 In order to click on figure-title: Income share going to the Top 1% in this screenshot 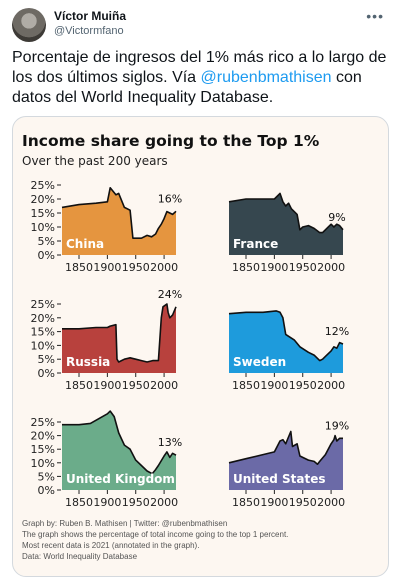, I will do `click(171, 141)`.